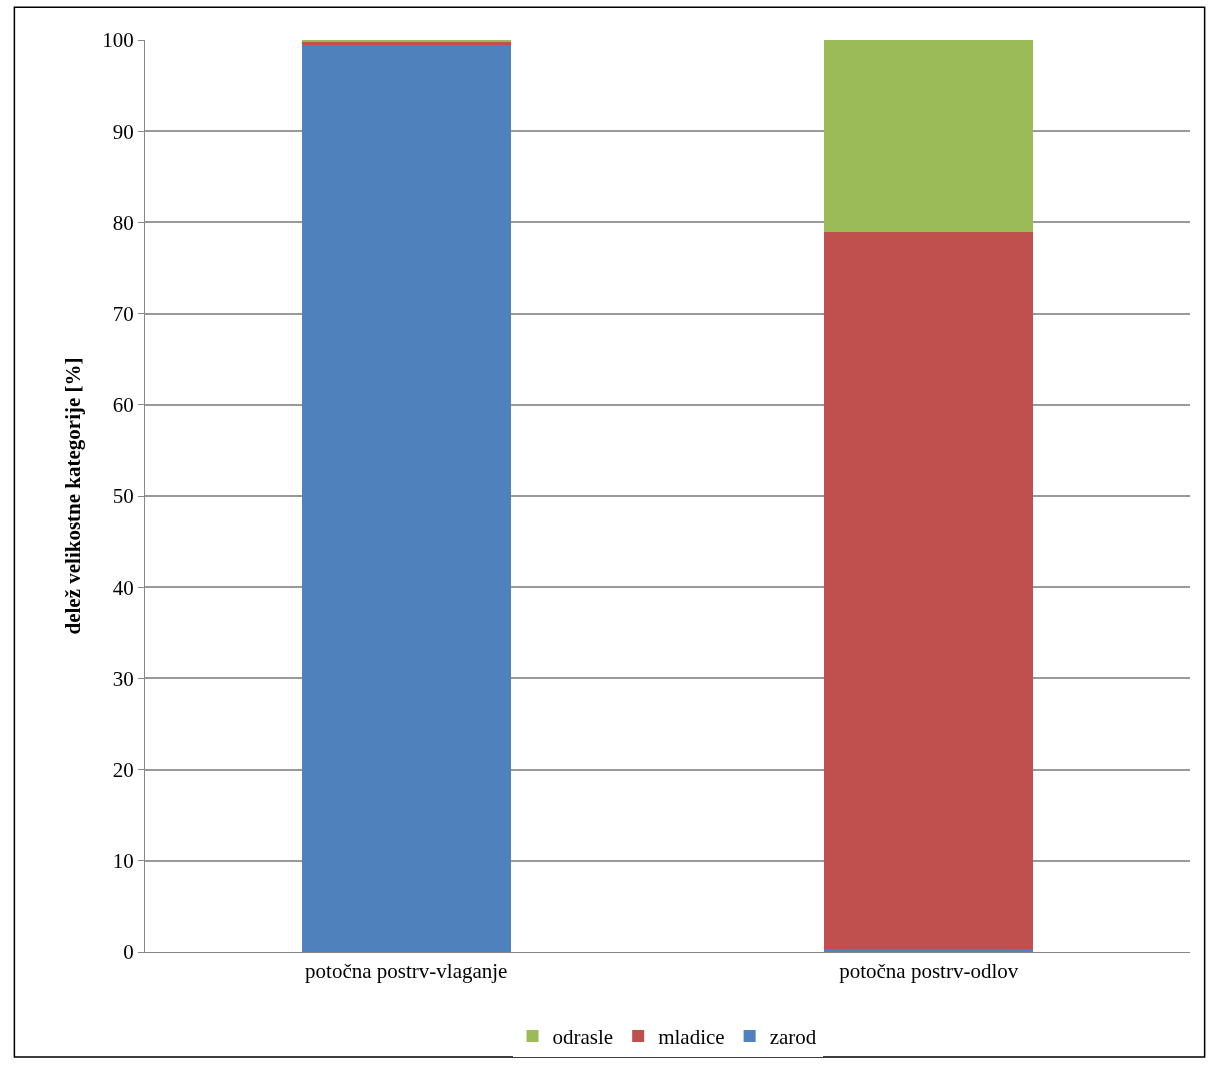 The height and width of the screenshot is (1070, 1208). Describe the element at coordinates (929, 971) in the screenshot. I see `x-tick-label: potočna postrv-odlov` at that location.